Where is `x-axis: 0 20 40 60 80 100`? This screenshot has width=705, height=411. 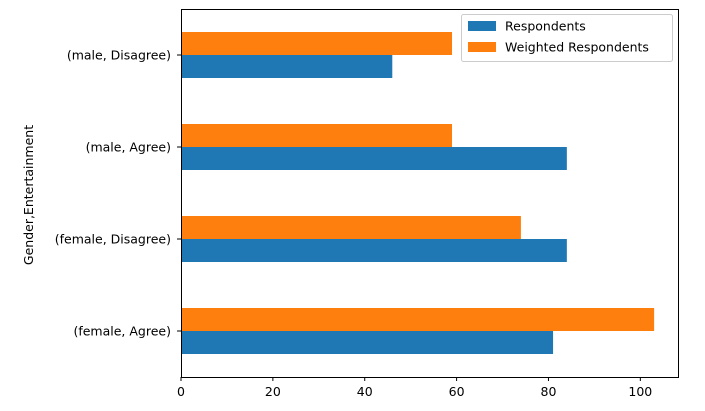
x-axis: 0 20 40 60 80 100 is located at coordinates (414, 388).